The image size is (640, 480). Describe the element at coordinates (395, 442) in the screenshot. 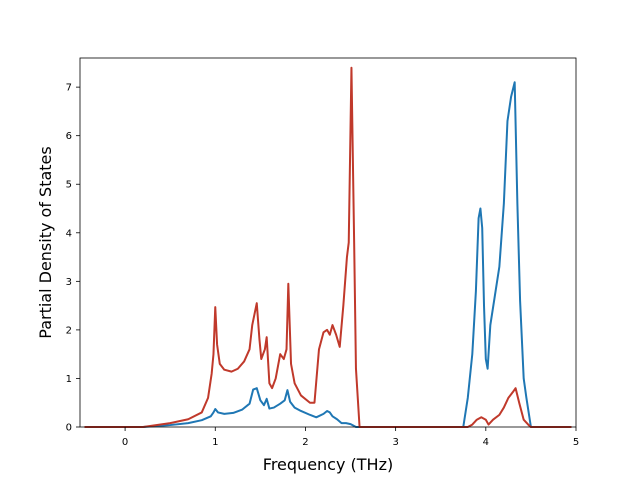

I see `x-tick-label: 3` at that location.